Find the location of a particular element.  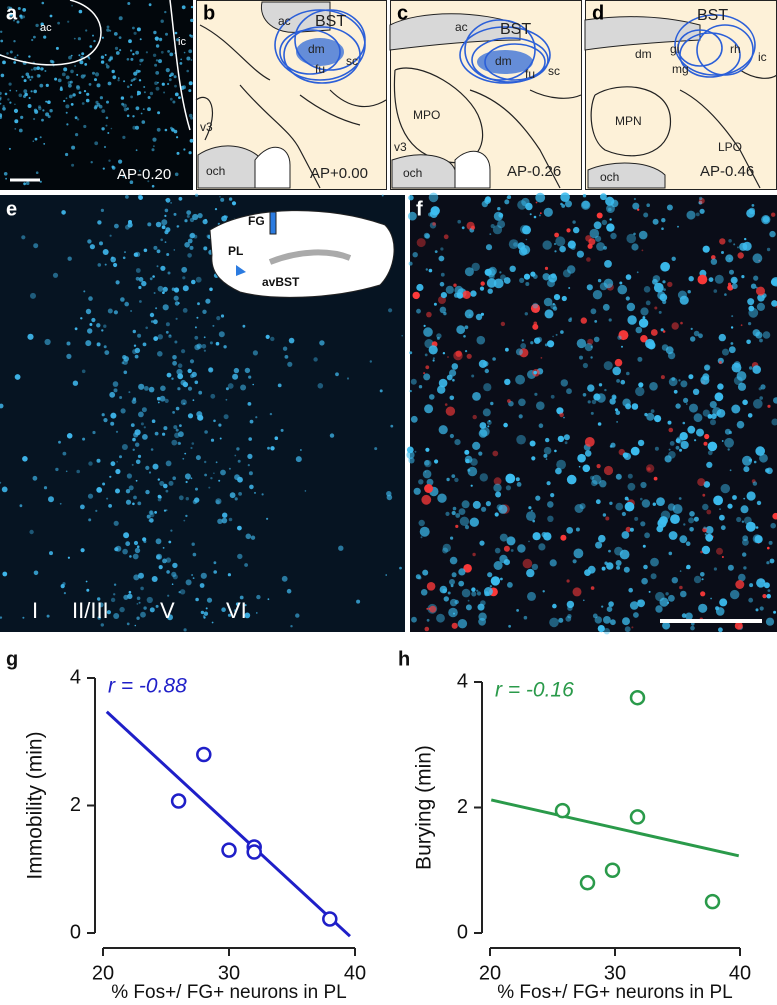

region-label: ic is located at coordinates (762, 57).